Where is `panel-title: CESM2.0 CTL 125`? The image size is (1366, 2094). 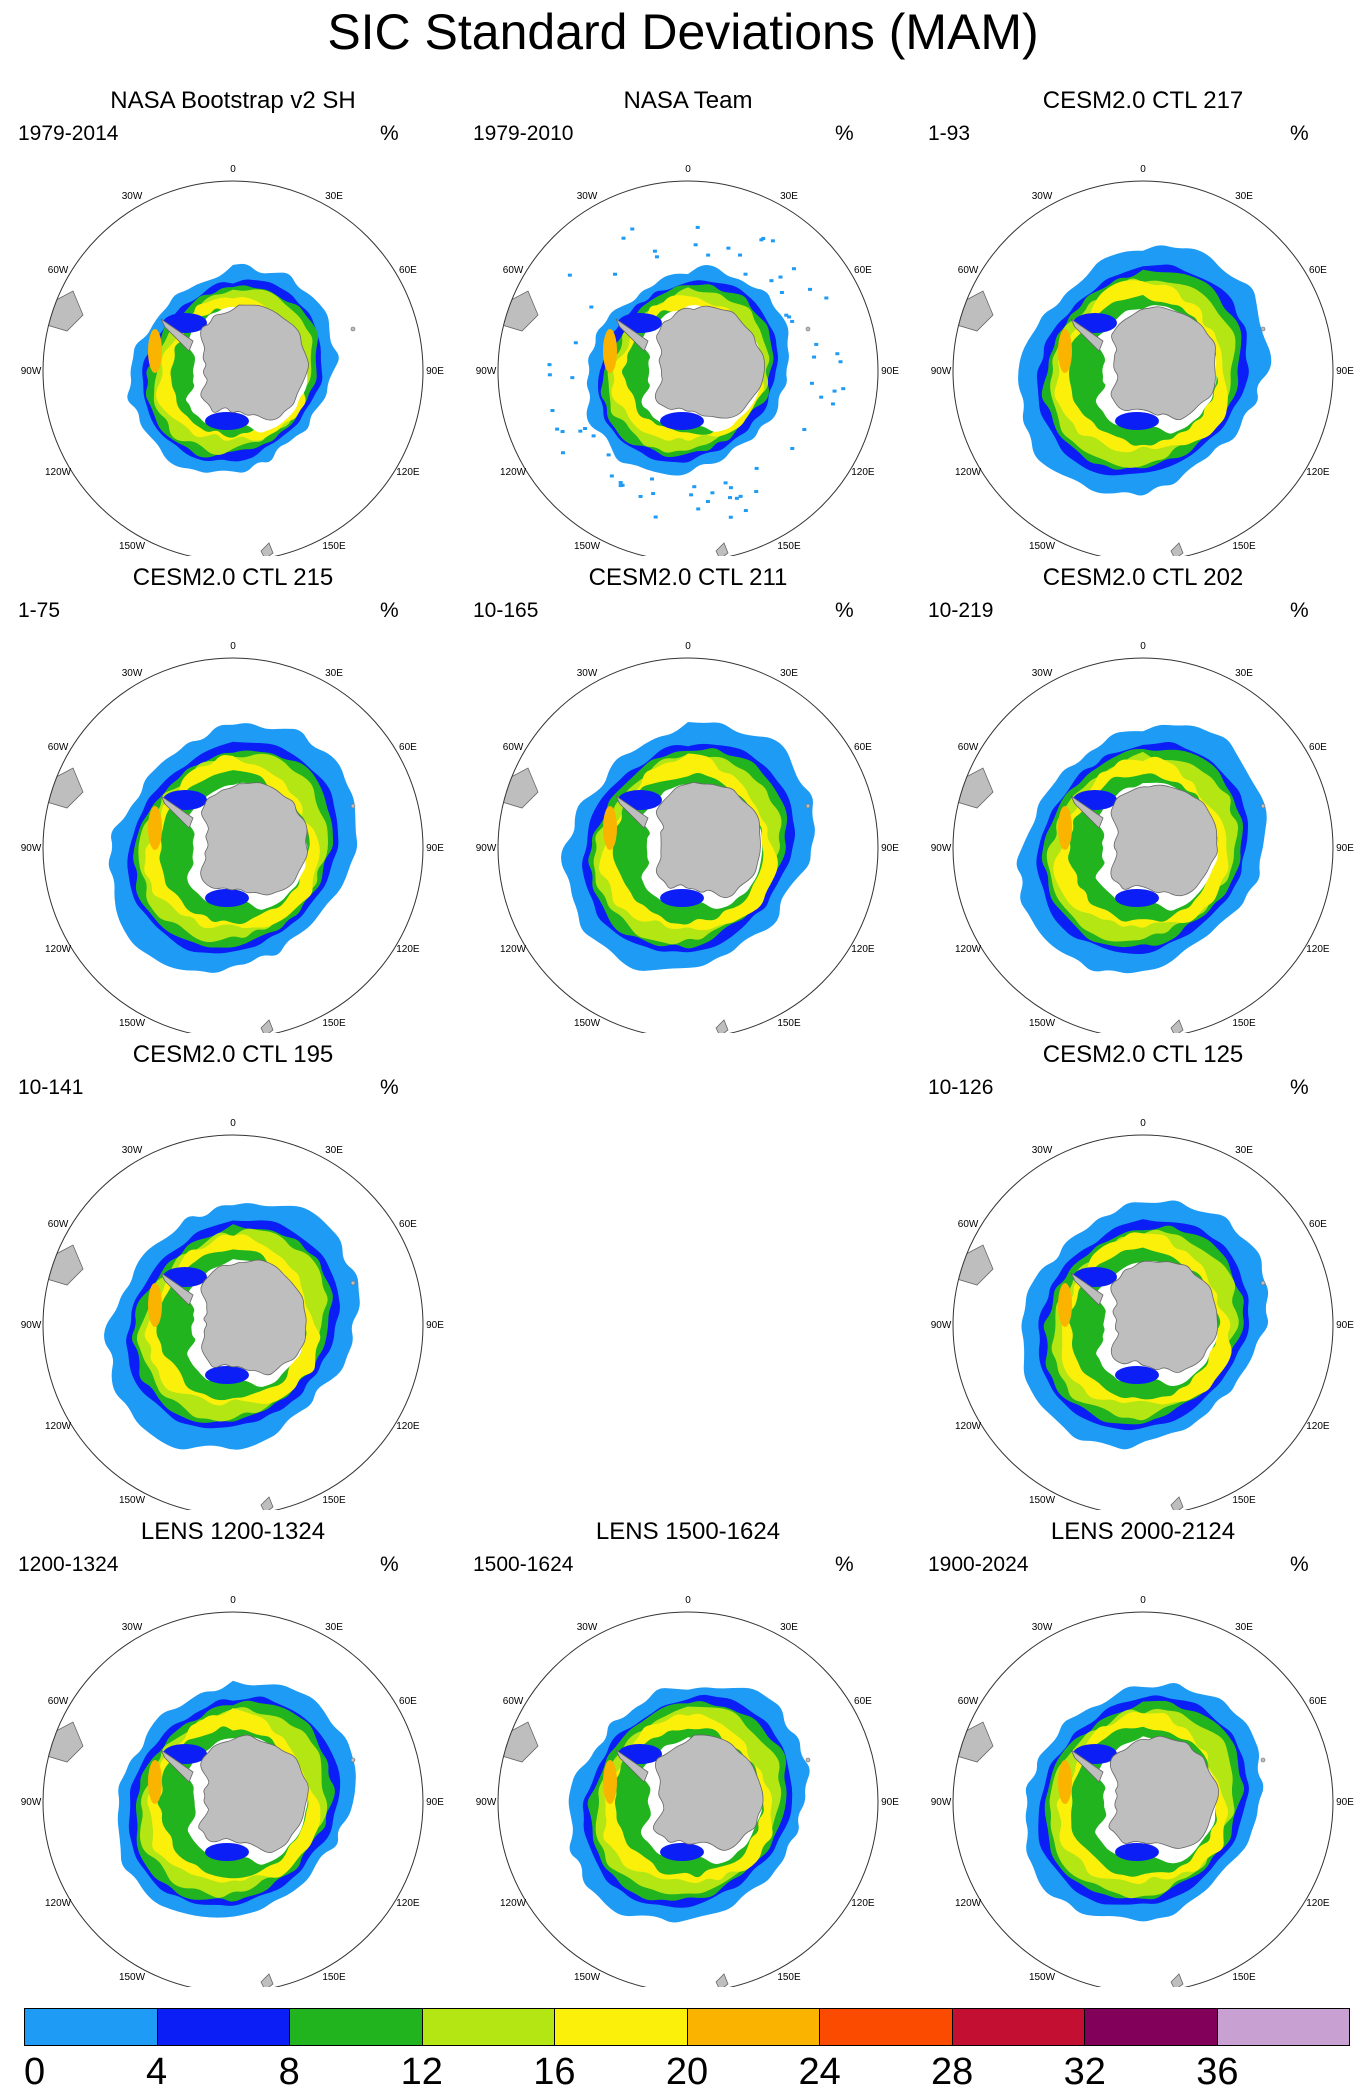
panel-title: CESM2.0 CTL 125 is located at coordinates (1143, 1054).